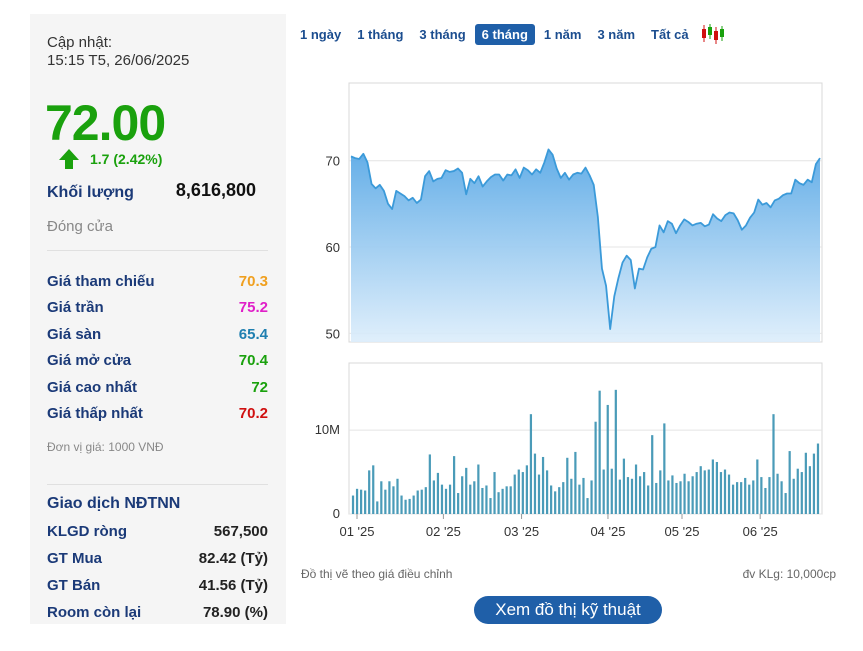 This screenshot has width=863, height=651. I want to click on current-price: 72.00, so click(105, 123).